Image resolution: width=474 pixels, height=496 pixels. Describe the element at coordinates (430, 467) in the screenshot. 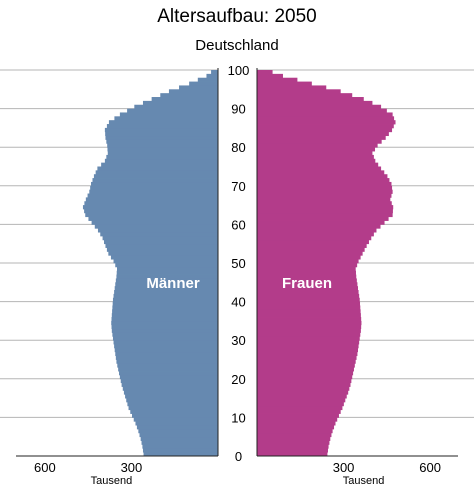

I see `x-tick-label-right: 600` at that location.